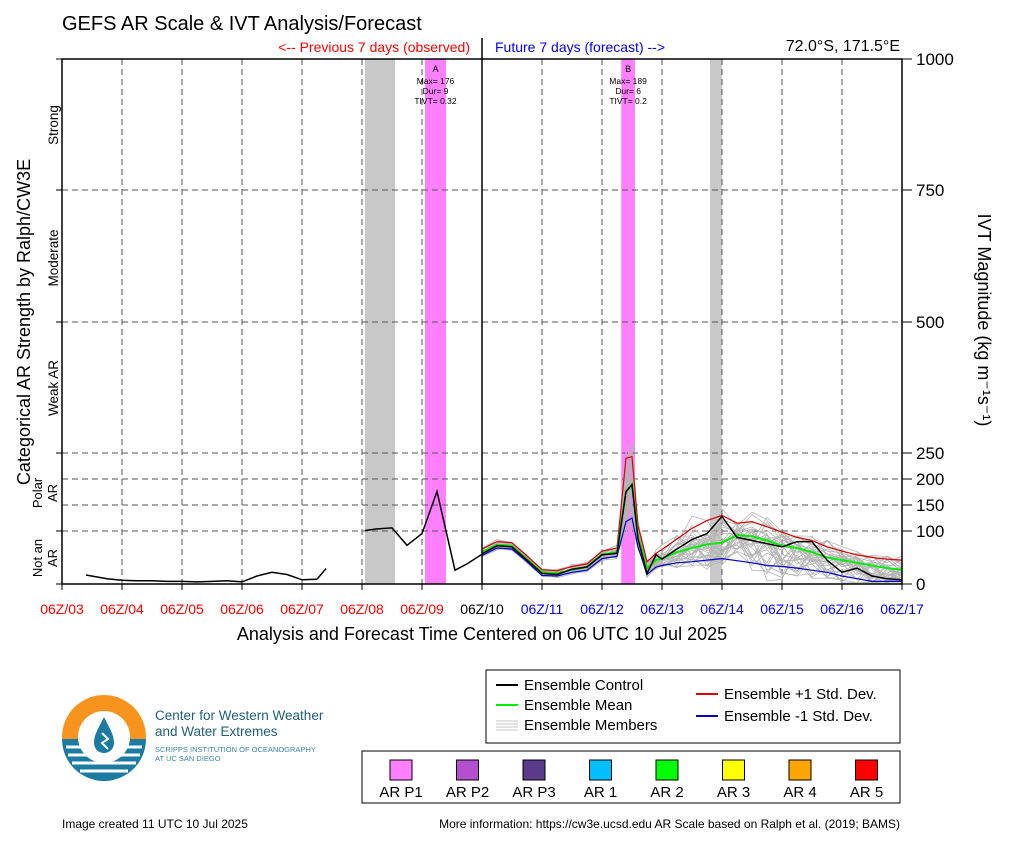  What do you see at coordinates (122, 609) in the screenshot?
I see `x-tick-label: 06Z/04` at bounding box center [122, 609].